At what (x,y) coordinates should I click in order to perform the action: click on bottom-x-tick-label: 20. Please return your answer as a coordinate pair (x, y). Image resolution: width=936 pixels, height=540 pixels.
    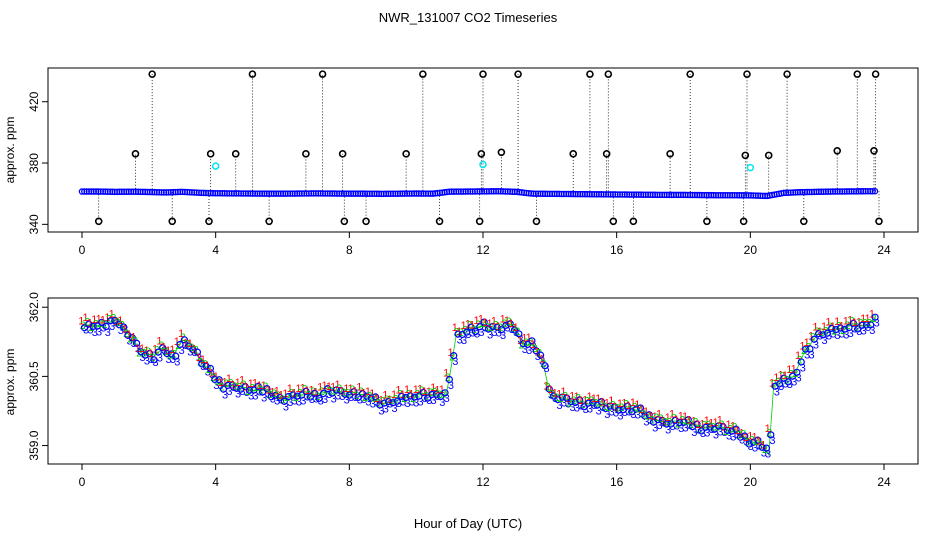
    Looking at the image, I should click on (751, 482).